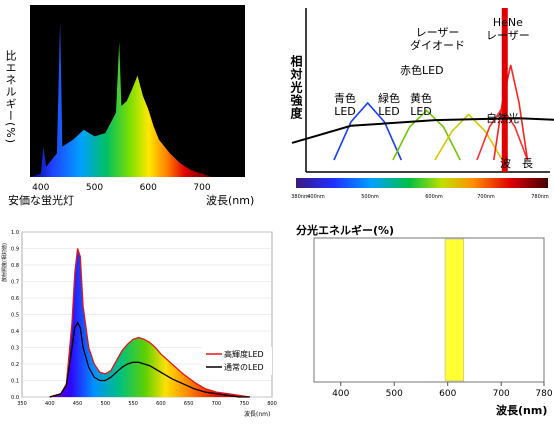 The height and width of the screenshot is (426, 554). I want to click on single-plot-frame, so click(429, 310).